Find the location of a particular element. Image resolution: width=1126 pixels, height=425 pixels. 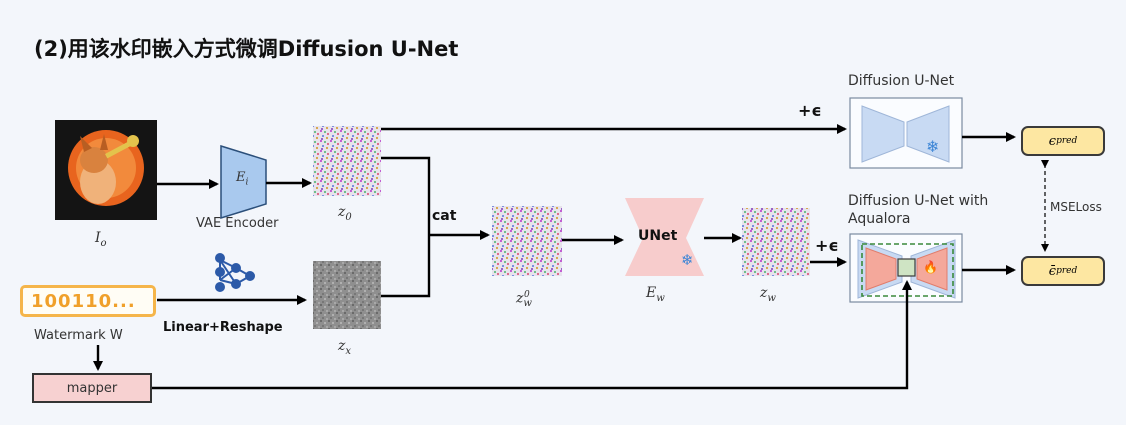

label-unet: UNet is located at coordinates (658, 236).